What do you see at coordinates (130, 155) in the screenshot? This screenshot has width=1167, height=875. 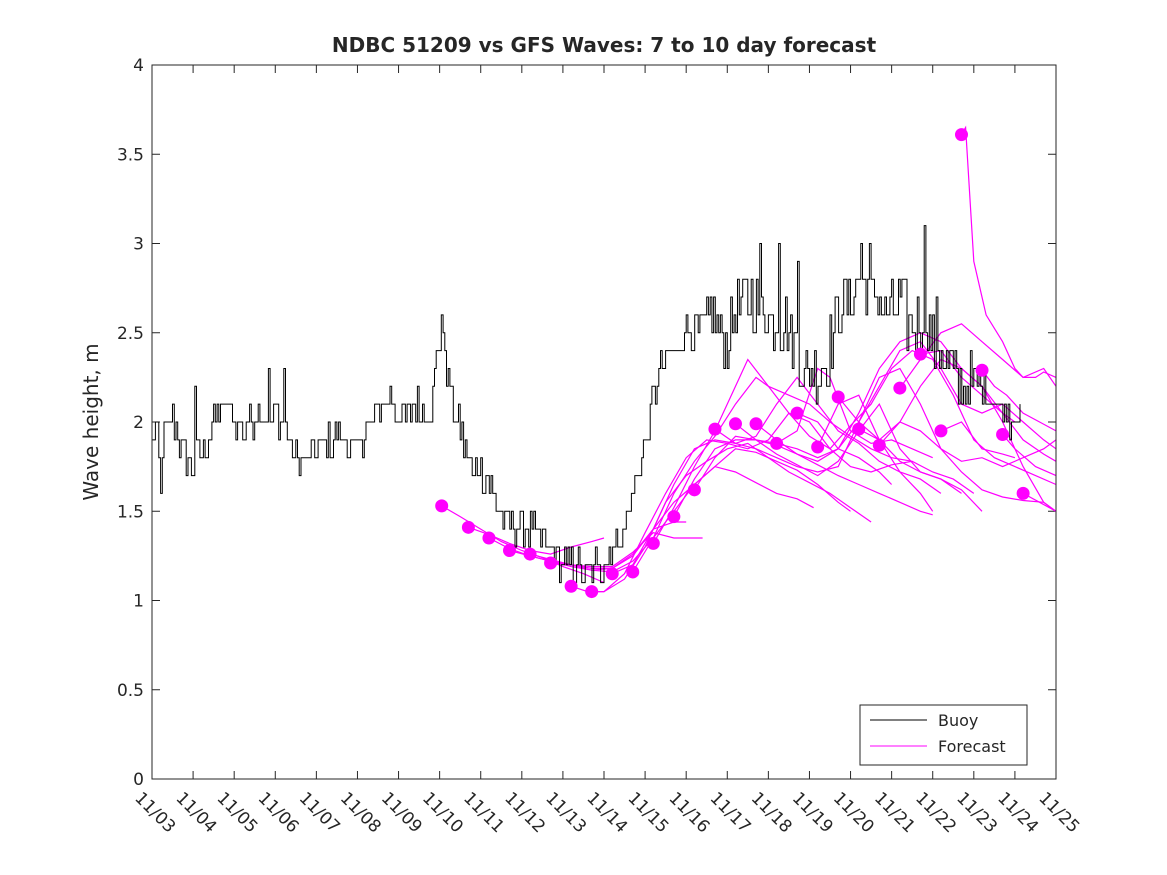 I see `y-tick-label: 3.5` at bounding box center [130, 155].